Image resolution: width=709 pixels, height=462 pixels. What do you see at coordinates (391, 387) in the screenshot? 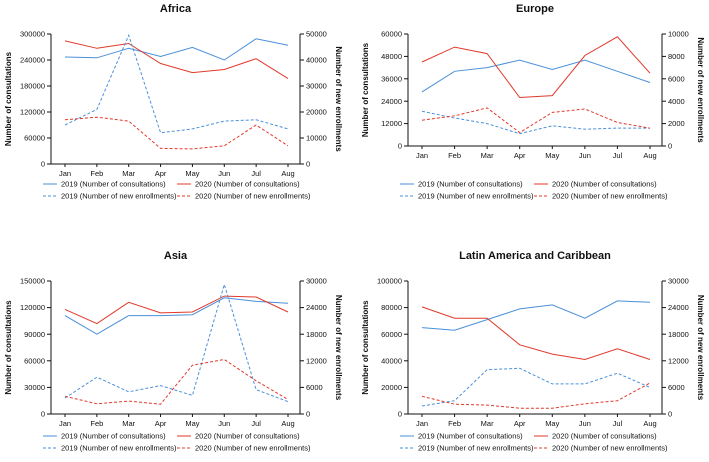
I see `y-tick-label: 20000` at bounding box center [391, 387].